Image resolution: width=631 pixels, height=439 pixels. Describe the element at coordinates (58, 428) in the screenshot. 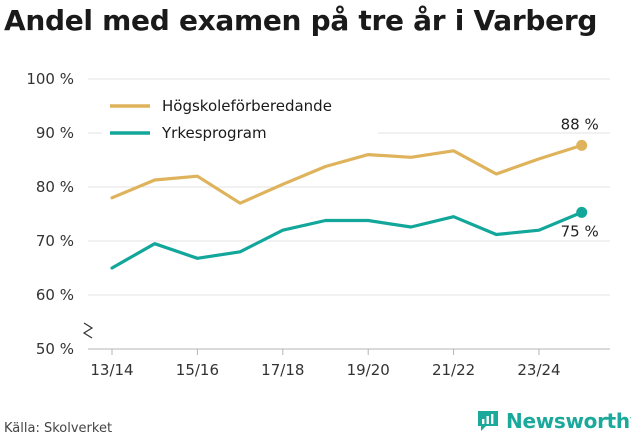

I see `source-note: Källa: Skolverket` at that location.